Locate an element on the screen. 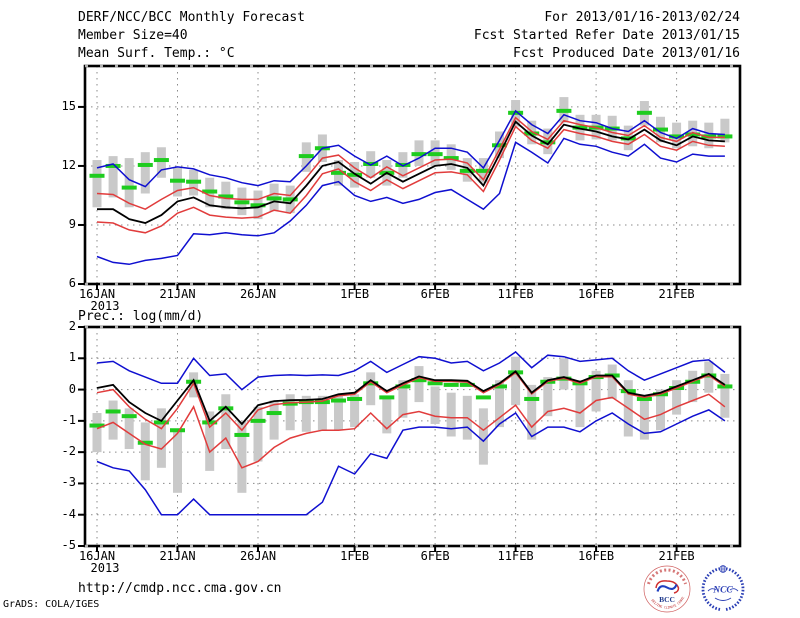 The image size is (800, 618). ncc-logo: NCC is located at coordinates (723, 588).